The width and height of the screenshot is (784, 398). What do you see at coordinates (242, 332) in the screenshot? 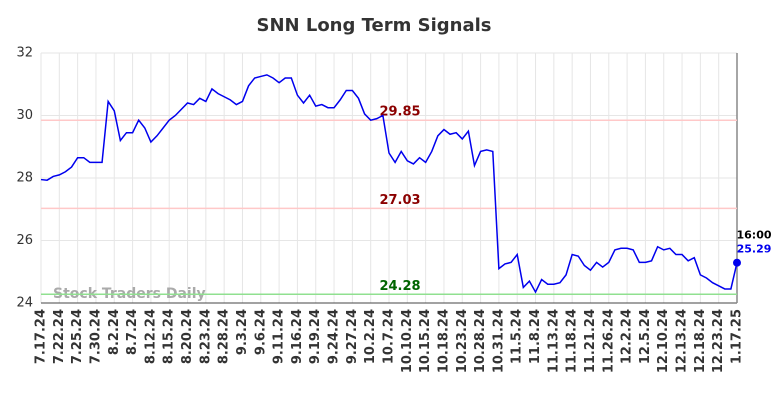
I see `x-tick-label: 9.3.24` at bounding box center [242, 332].